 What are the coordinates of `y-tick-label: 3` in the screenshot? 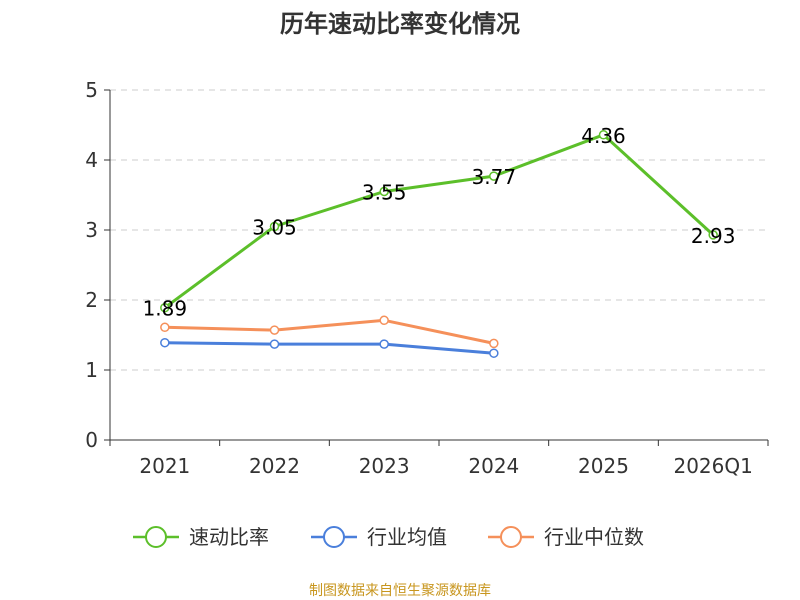 It's located at (91, 230).